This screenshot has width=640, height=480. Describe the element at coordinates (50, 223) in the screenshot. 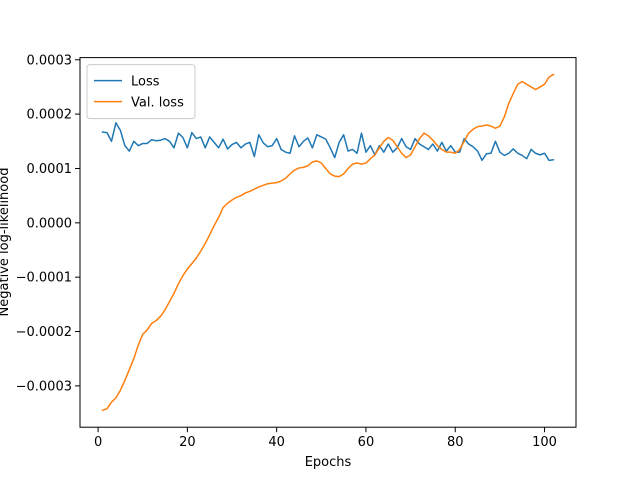

I see `y-tick-label: 0.0000` at that location.